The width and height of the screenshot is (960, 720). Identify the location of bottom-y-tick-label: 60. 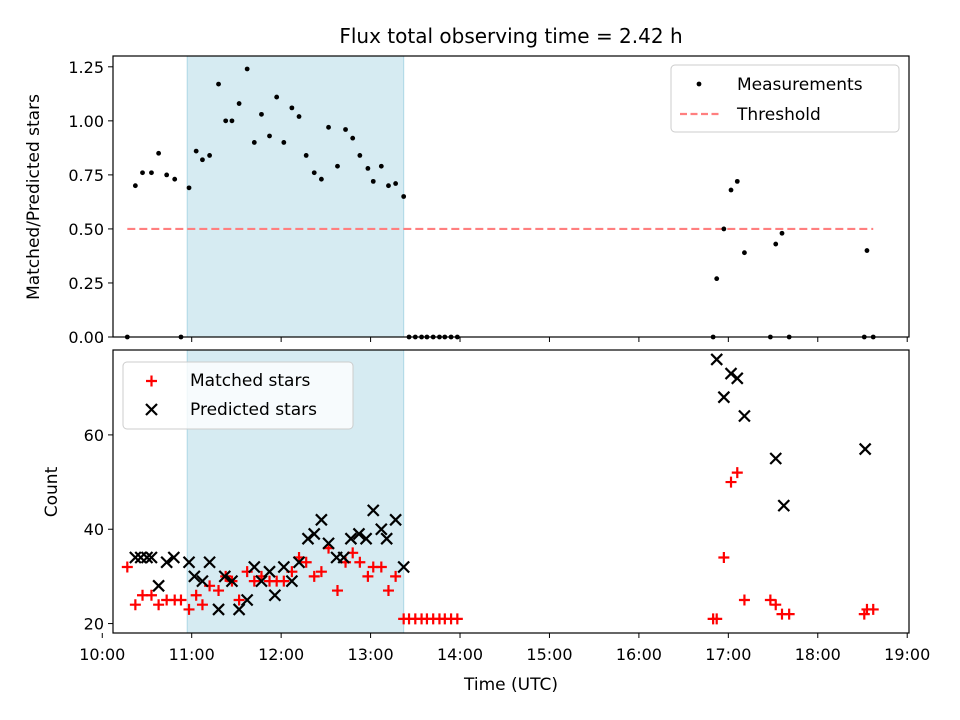
(94, 435).